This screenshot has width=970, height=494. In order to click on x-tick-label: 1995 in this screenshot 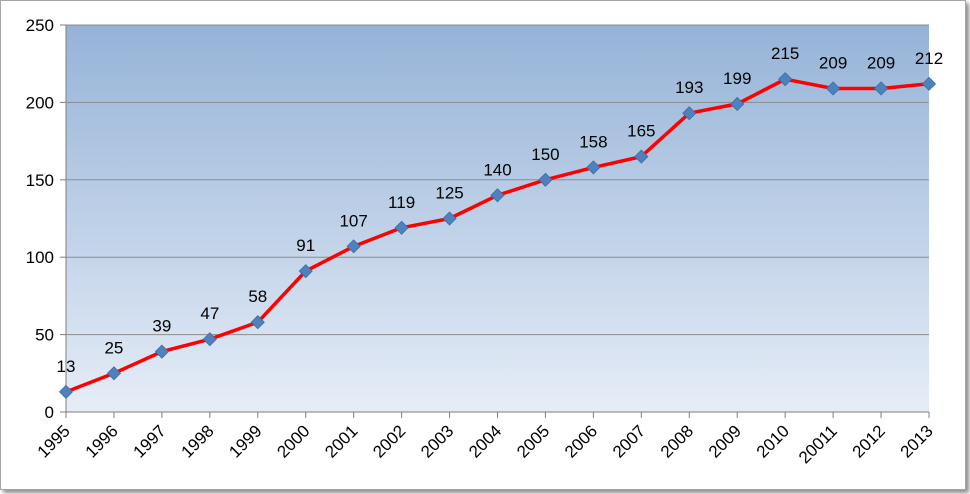, I will do `click(54, 441)`.